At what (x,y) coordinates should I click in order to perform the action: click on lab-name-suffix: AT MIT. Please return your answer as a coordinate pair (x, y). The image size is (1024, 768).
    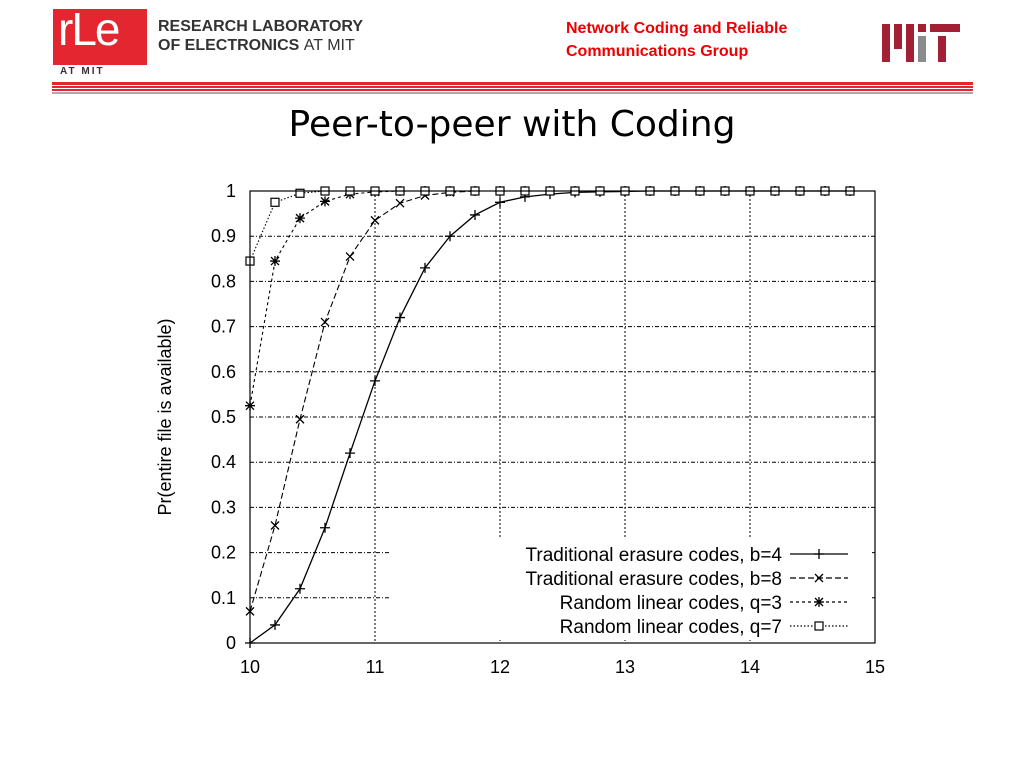
    Looking at the image, I should click on (329, 45).